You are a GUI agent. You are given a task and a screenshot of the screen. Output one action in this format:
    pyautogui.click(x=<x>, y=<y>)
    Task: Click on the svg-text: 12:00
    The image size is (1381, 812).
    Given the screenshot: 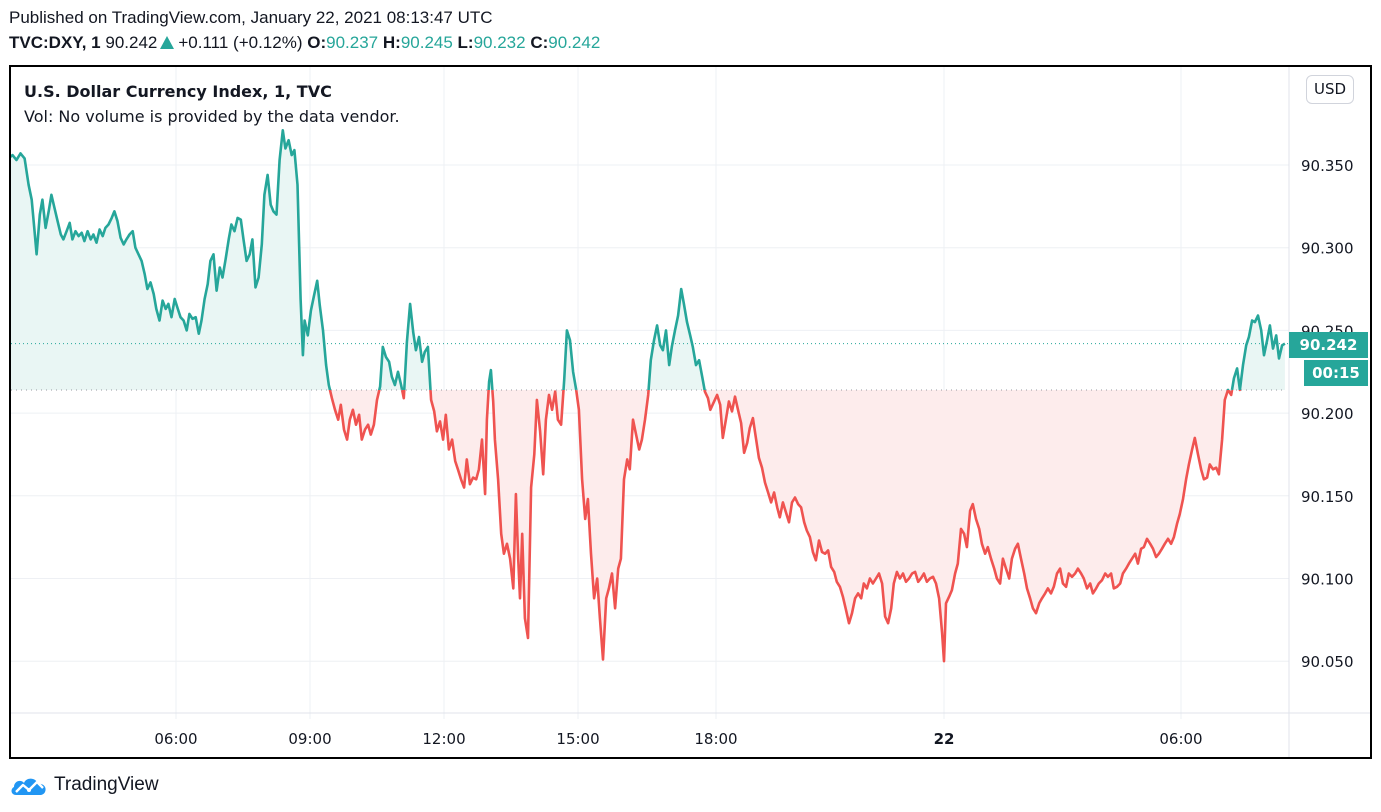 What is the action you would take?
    pyautogui.click(x=443, y=739)
    